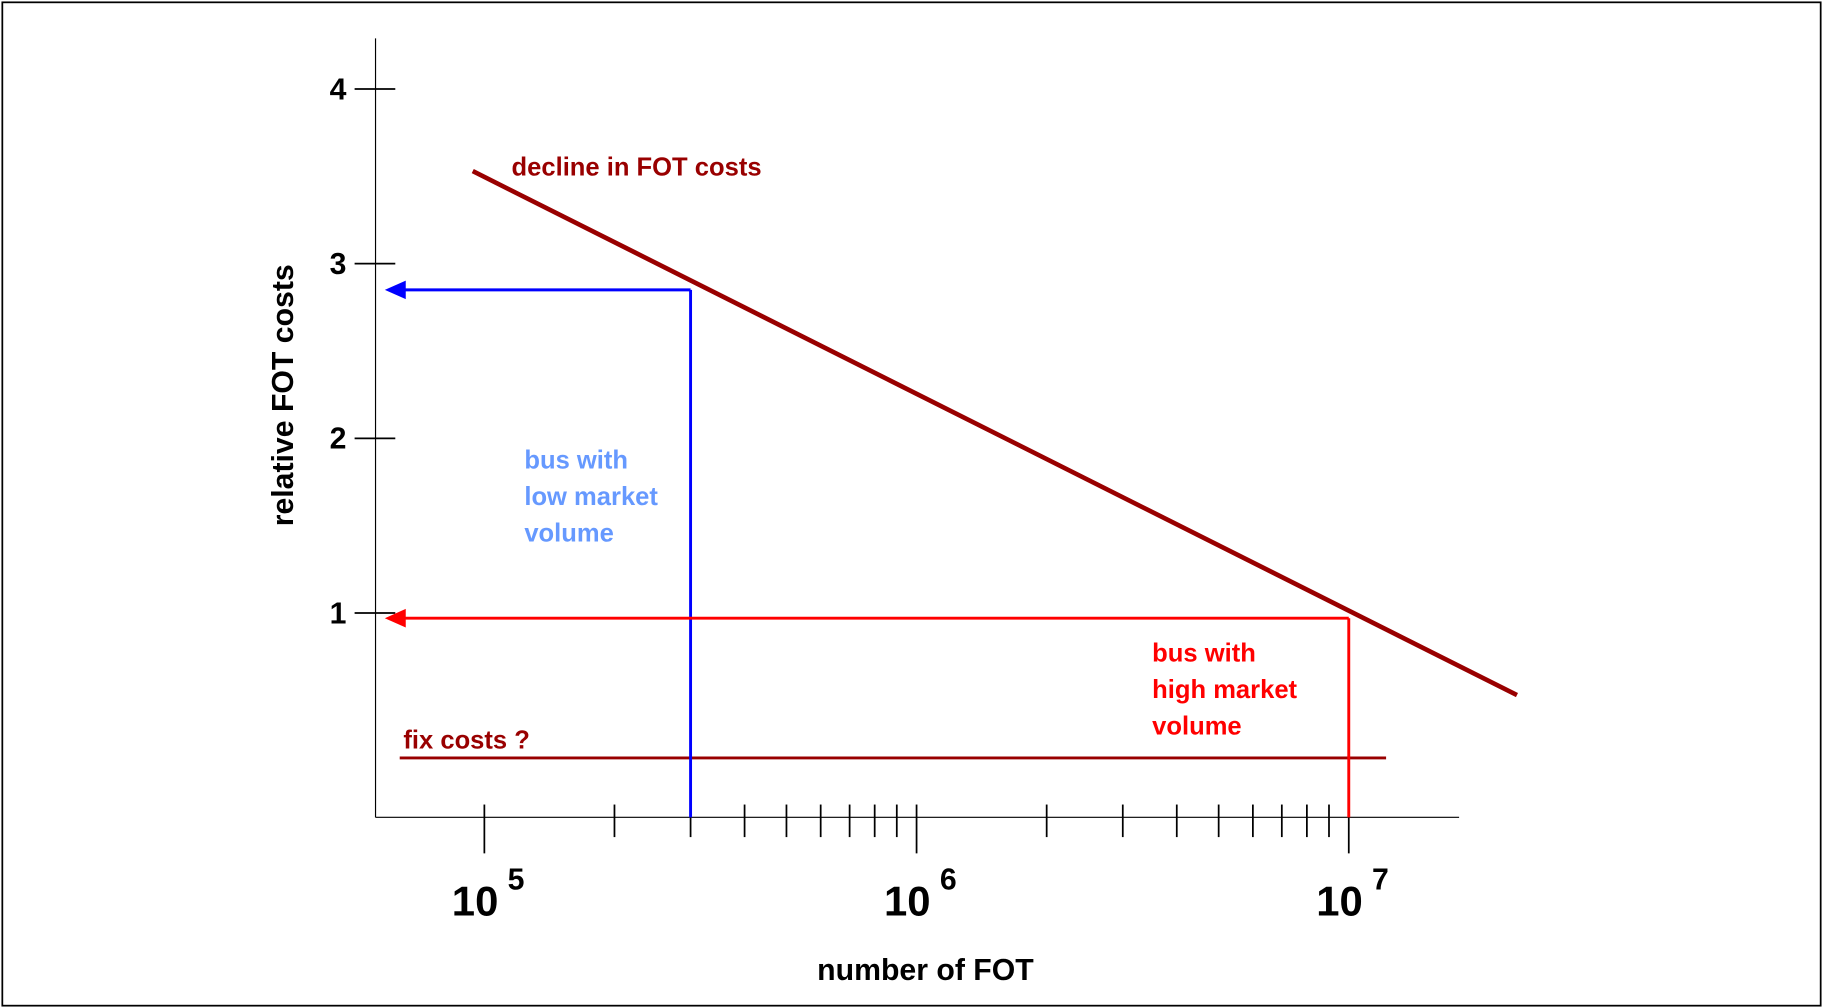 The width and height of the screenshot is (1823, 1008). I want to click on y-tick-label: 1, so click(338, 613).